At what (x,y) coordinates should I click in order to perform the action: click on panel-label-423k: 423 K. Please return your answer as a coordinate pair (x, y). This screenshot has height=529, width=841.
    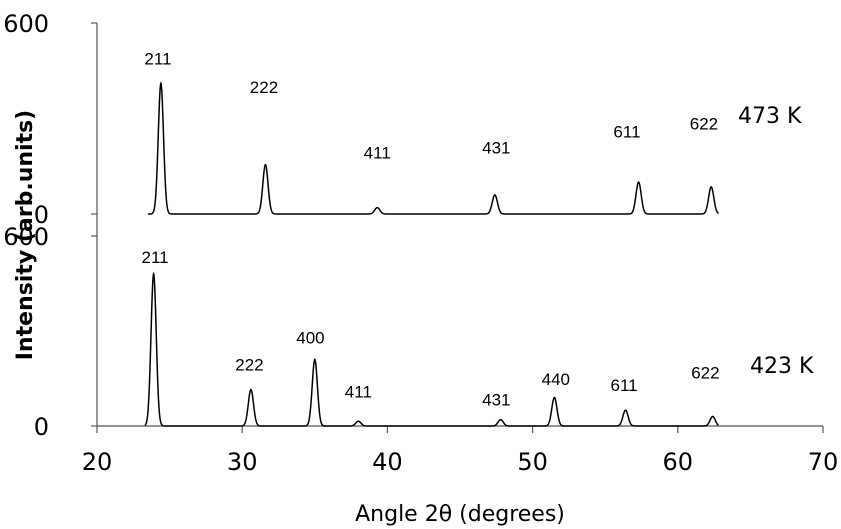
    Looking at the image, I should click on (782, 366).